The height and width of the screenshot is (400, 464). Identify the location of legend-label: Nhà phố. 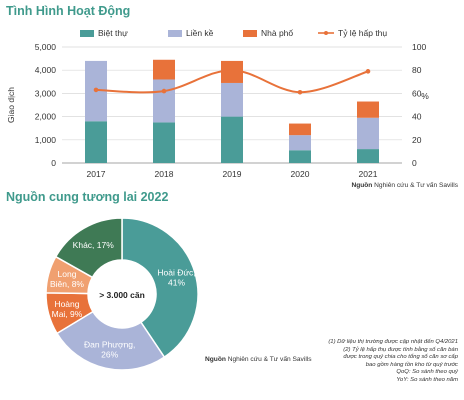
(277, 33).